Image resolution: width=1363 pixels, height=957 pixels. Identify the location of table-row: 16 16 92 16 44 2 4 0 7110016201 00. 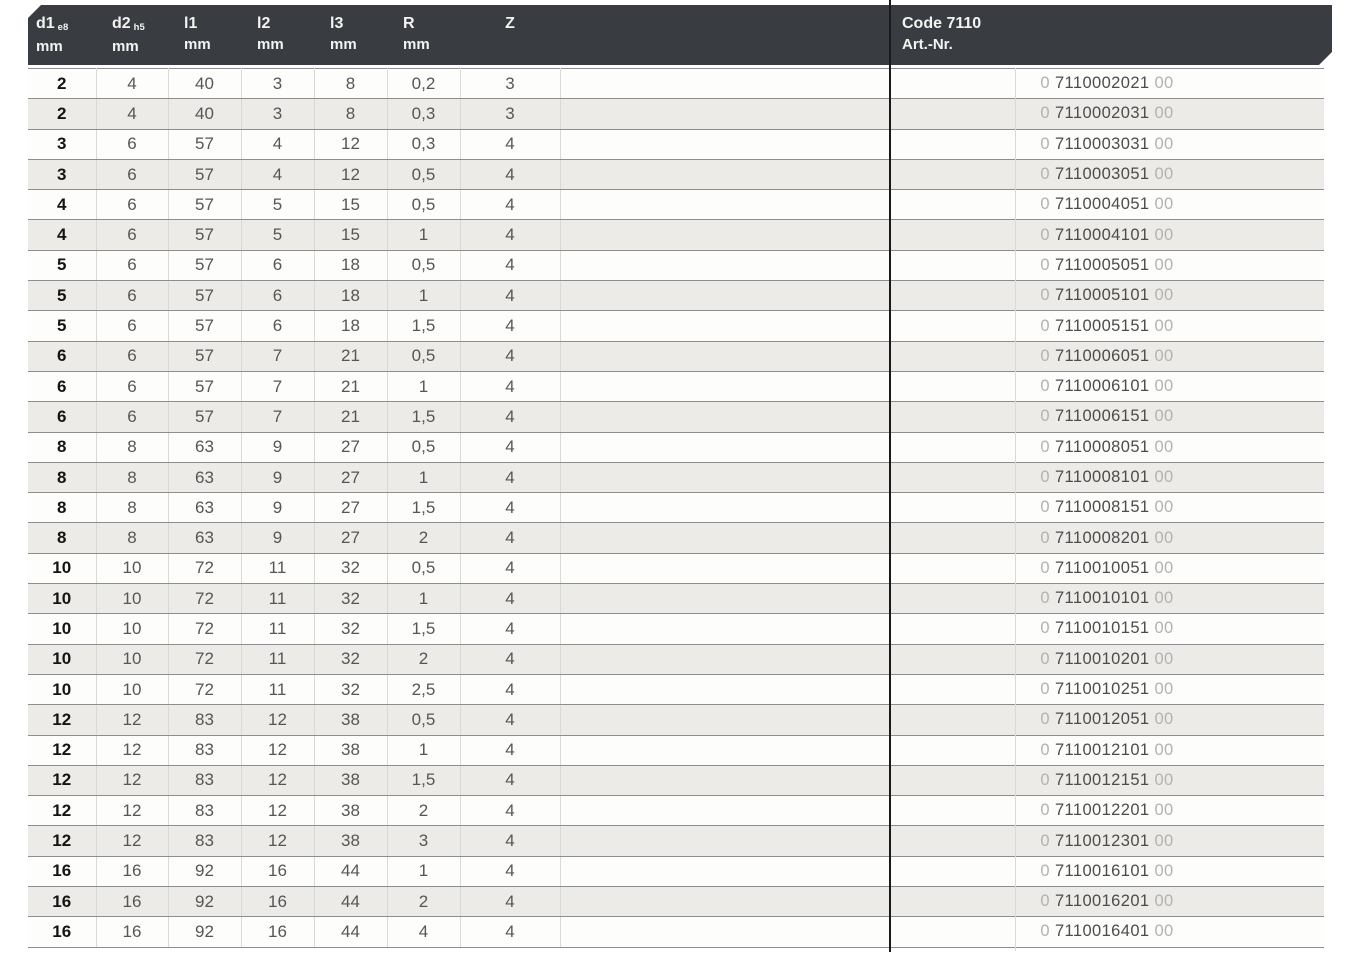
(676, 902).